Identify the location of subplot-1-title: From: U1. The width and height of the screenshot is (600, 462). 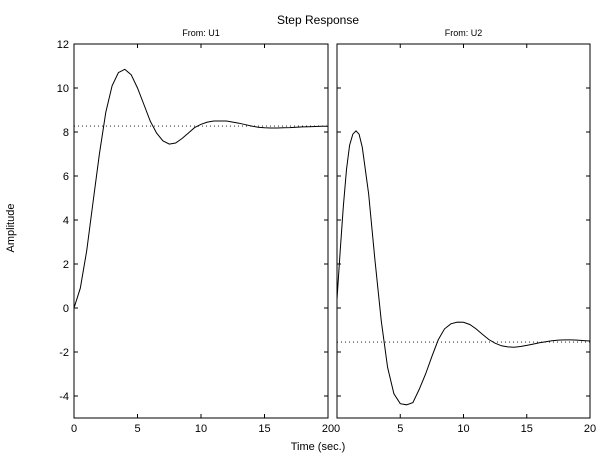
(201, 33).